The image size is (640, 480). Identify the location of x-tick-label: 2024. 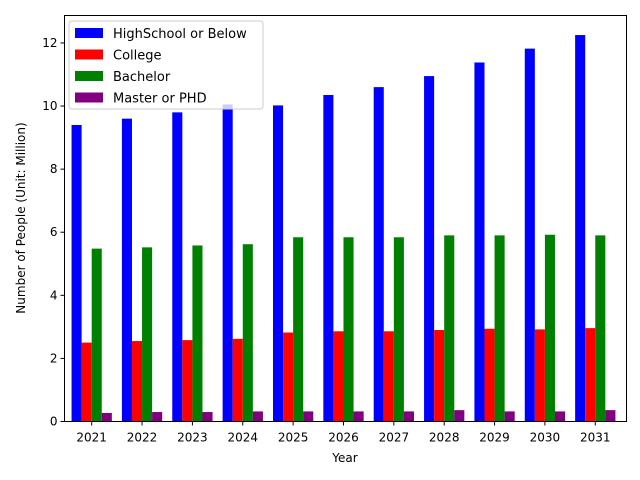
(242, 438).